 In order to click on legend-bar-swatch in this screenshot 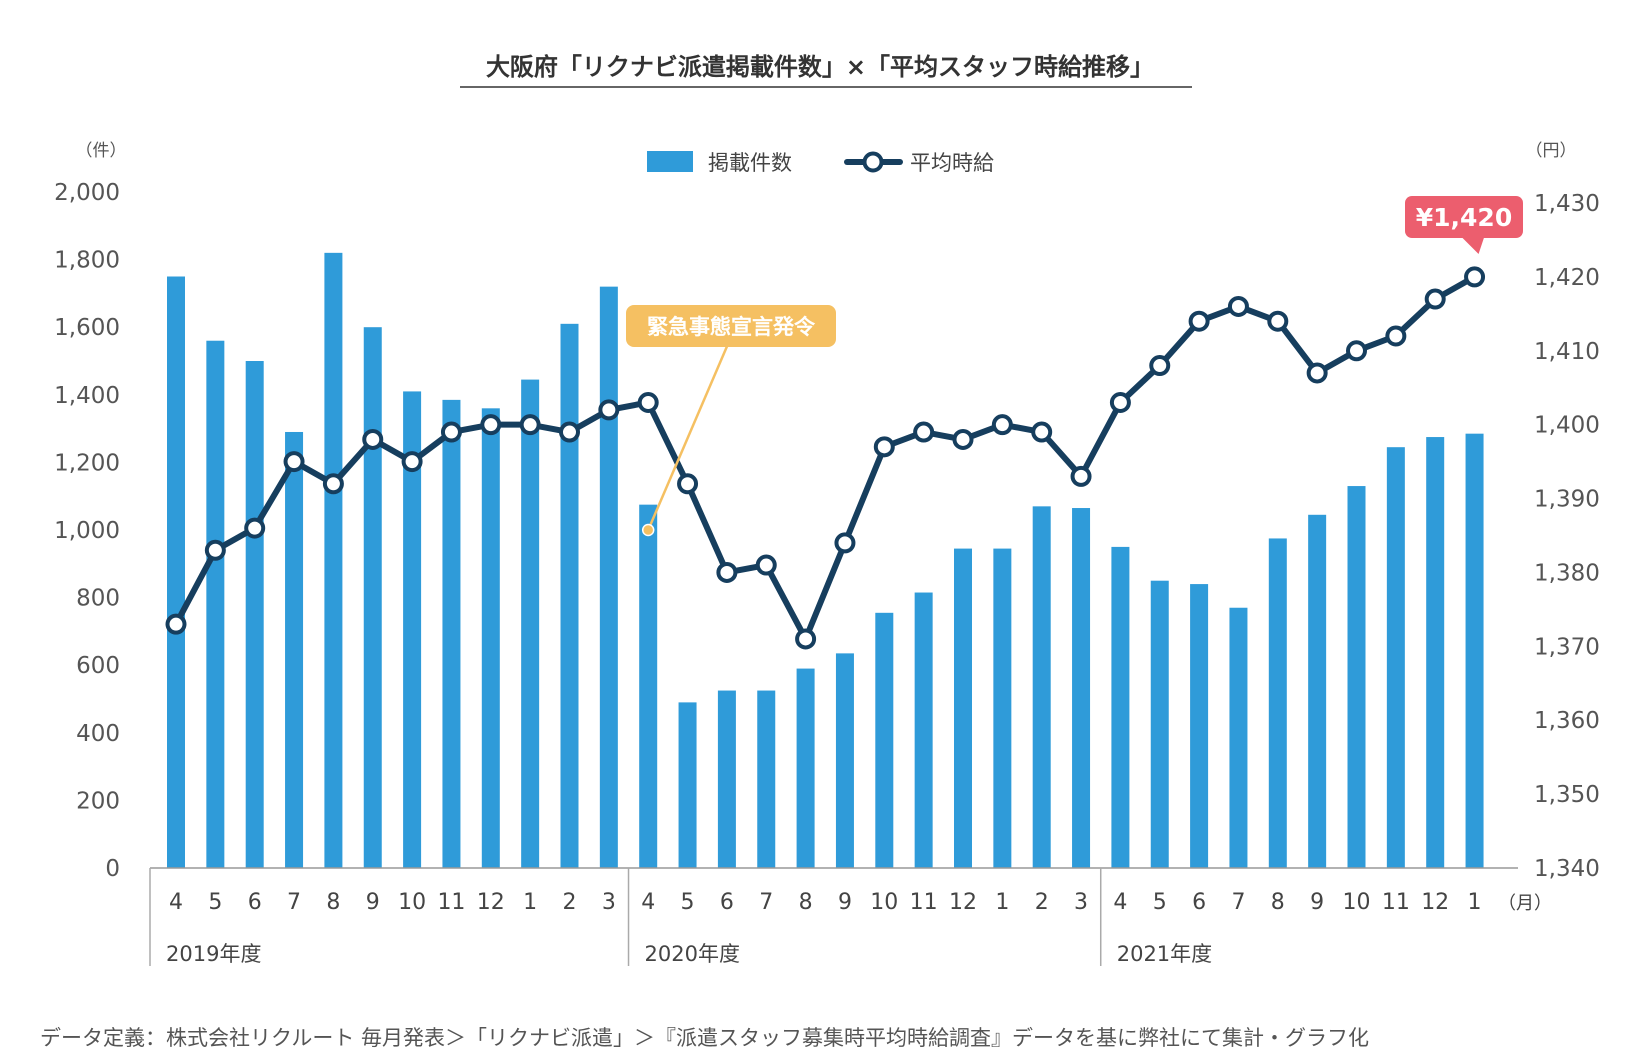, I will do `click(670, 161)`.